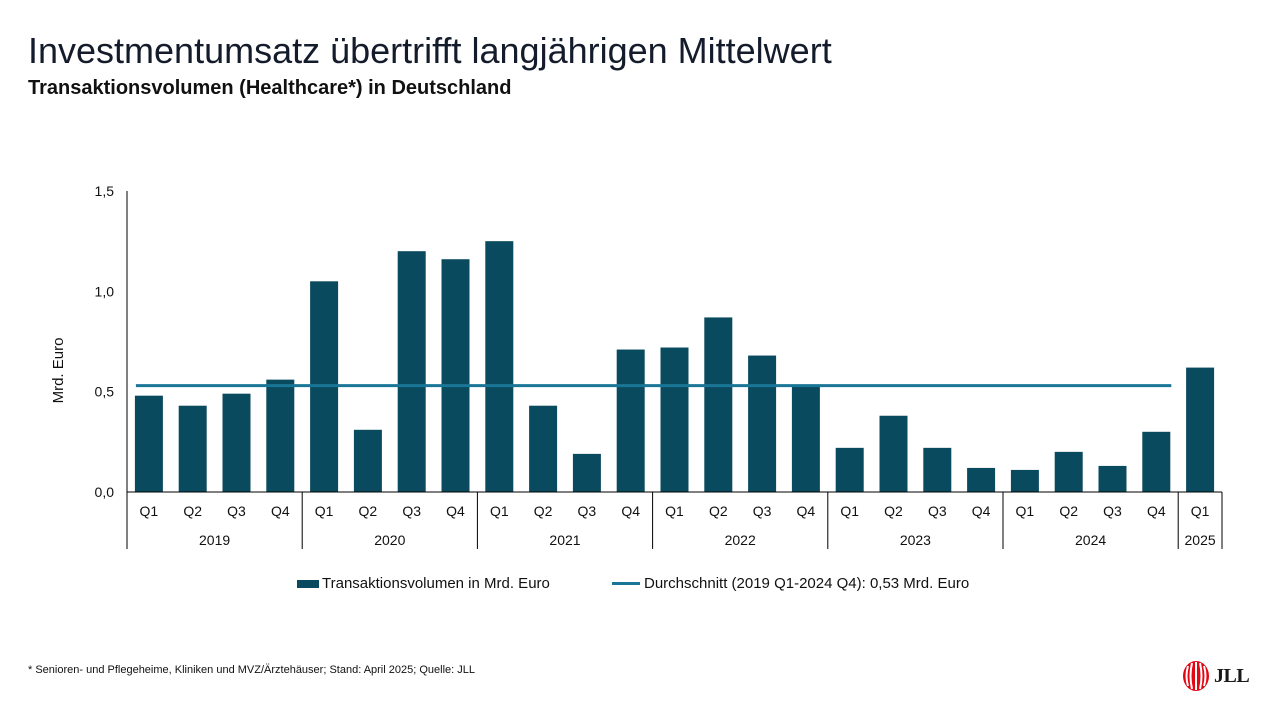 This screenshot has height=720, width=1280. Describe the element at coordinates (308, 583) in the screenshot. I see `legend-bar-swatch` at that location.